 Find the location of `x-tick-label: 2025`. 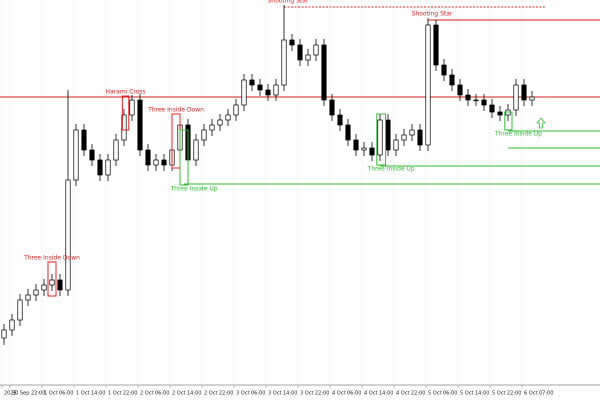

x-tick-label: 2025 is located at coordinates (10, 394).